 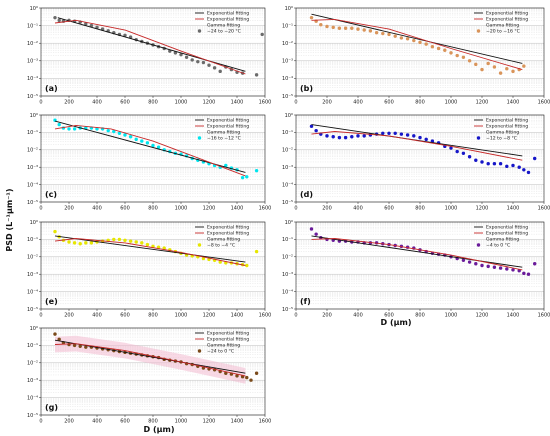 I want to click on y-tick-label: 10⁻², so click(x=32, y=151).